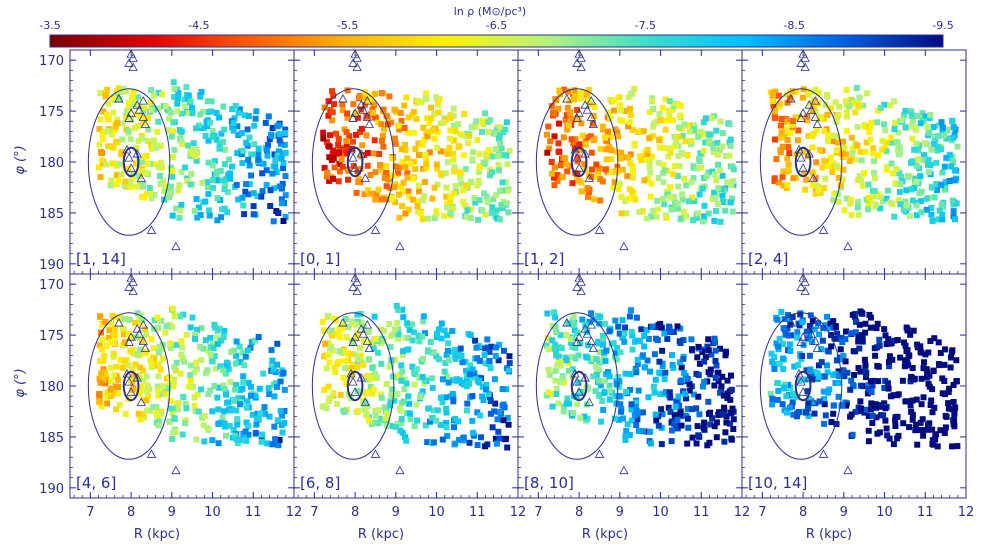  Describe the element at coordinates (353, 162) in the screenshot. I see `large-ellipse` at that location.